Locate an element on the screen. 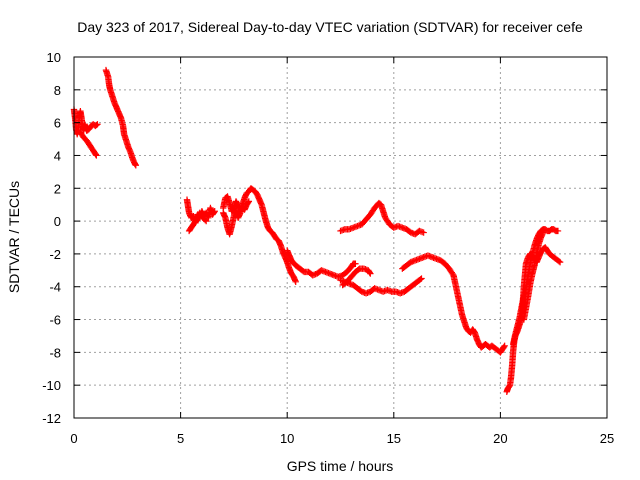  y-tick-label: 6 is located at coordinates (57, 123).